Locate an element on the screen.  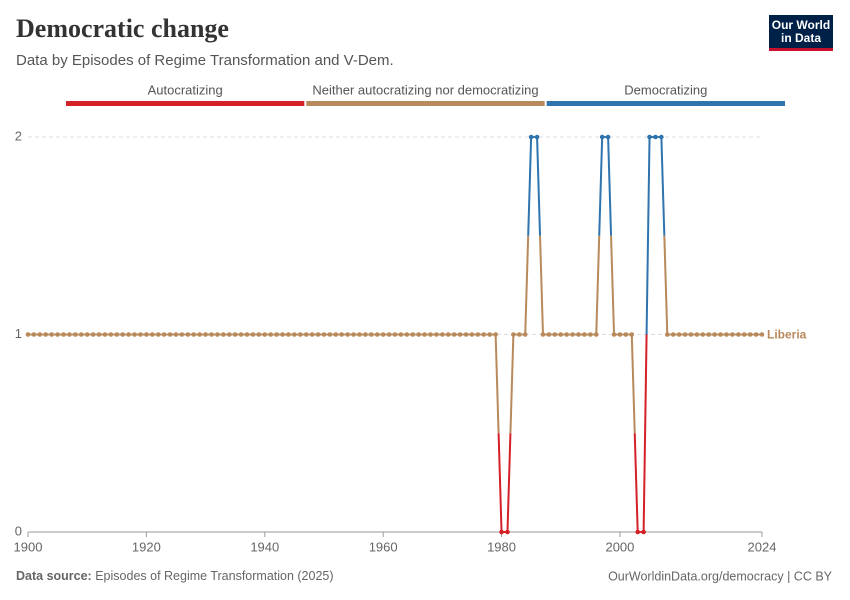
legend-label: Autocratizing is located at coordinates (185, 89).